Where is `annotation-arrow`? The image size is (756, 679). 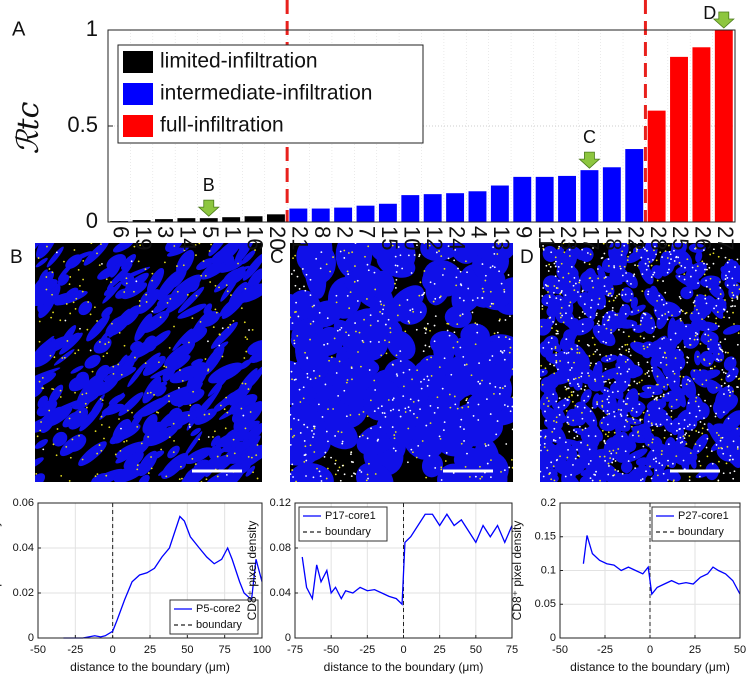
annotation-arrow is located at coordinates (208, 208).